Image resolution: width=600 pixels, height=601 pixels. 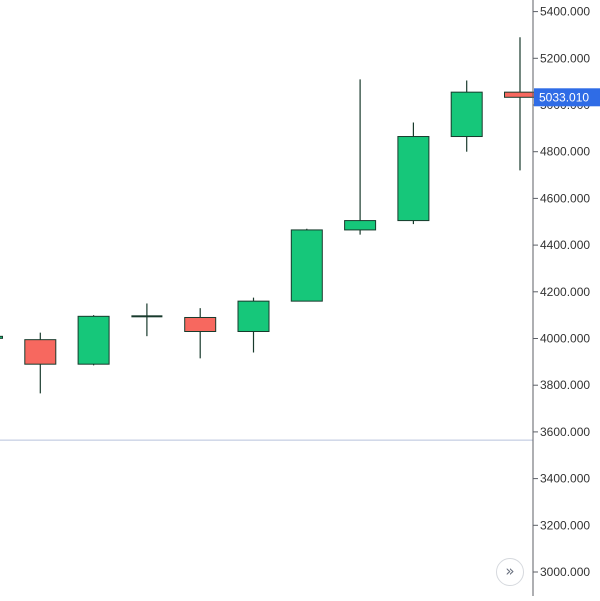 What do you see at coordinates (565, 479) in the screenshot?
I see `axis-tick-label: 3400.000` at bounding box center [565, 479].